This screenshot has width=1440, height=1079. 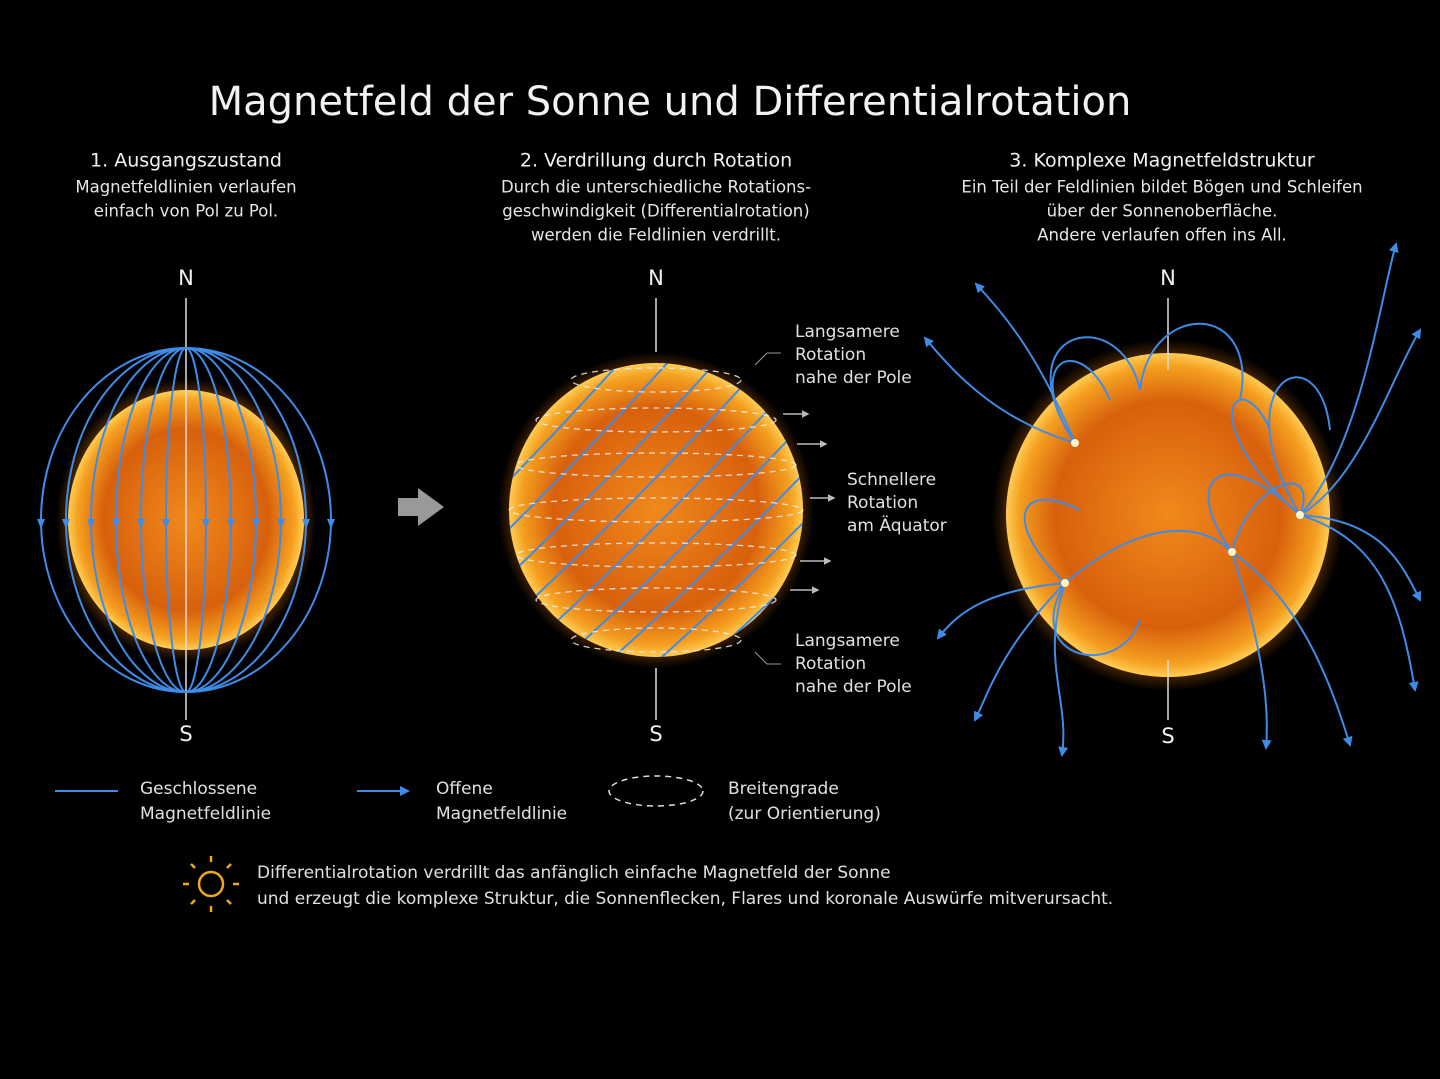 I want to click on leader-lines, so click(x=767, y=508).